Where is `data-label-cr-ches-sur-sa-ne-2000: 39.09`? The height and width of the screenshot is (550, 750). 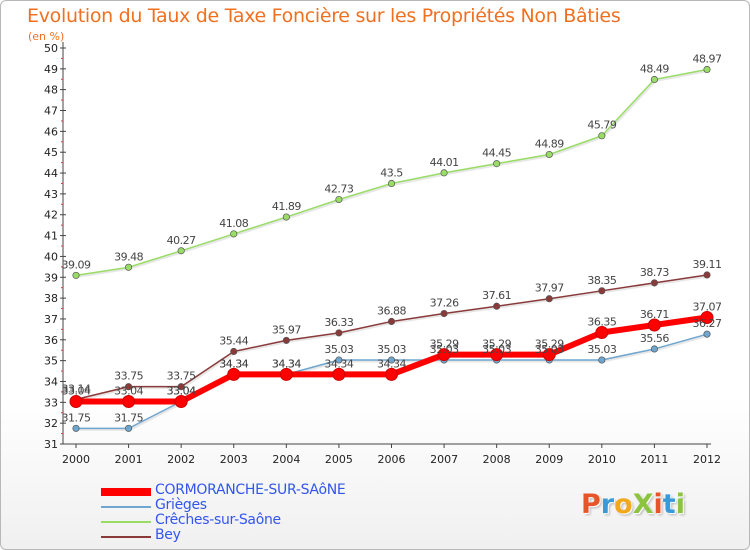 data-label-cr-ches-sur-sa-ne-2000: 39.09 is located at coordinates (76, 264).